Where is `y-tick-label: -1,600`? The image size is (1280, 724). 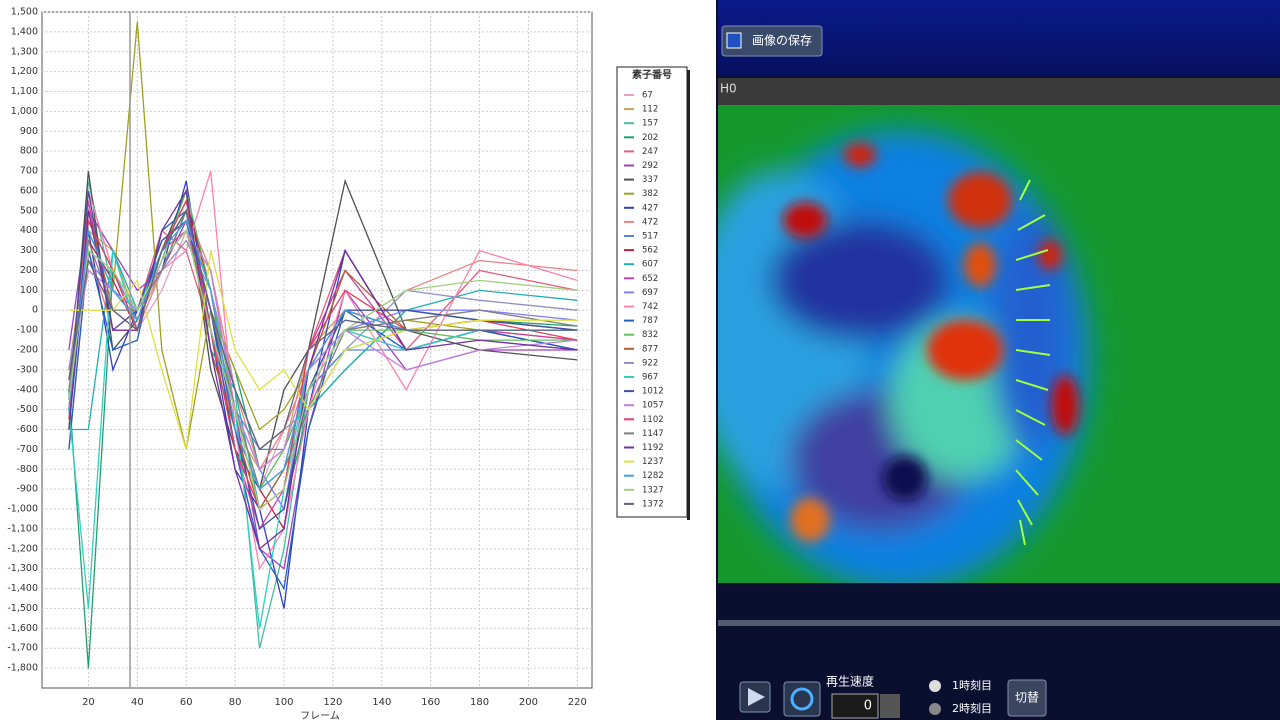 y-tick-label: -1,600 is located at coordinates (22, 628).